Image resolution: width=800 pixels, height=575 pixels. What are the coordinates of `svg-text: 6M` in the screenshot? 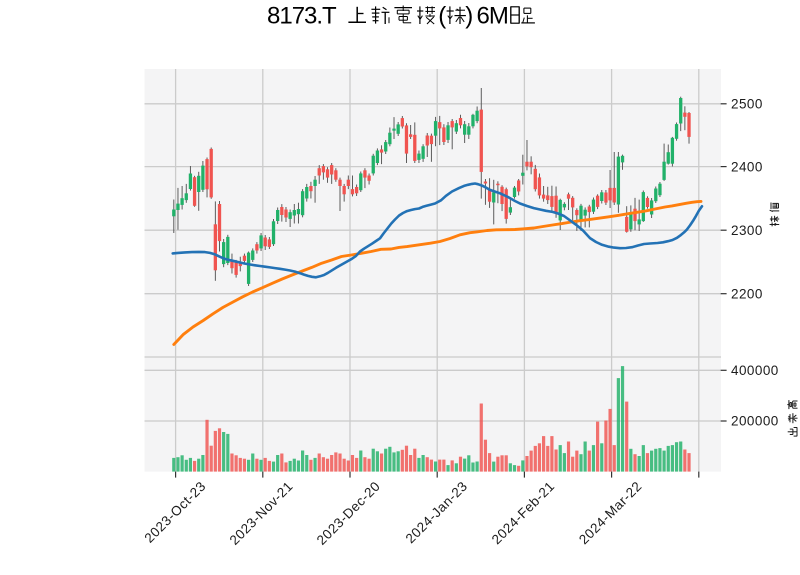 It's located at (492, 16).